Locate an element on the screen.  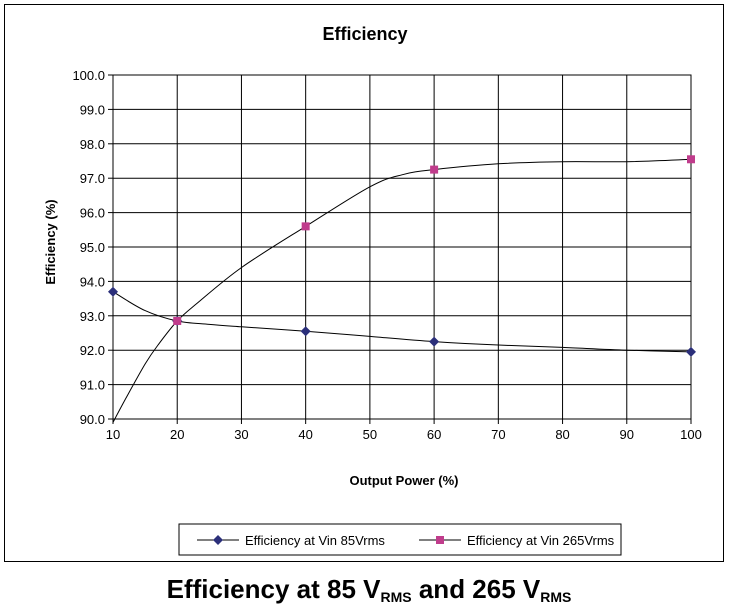
y-tick-label: 92.0 is located at coordinates (92, 350).